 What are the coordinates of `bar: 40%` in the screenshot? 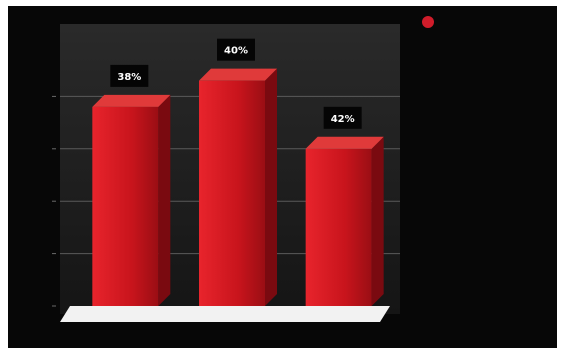 It's located at (238, 172).